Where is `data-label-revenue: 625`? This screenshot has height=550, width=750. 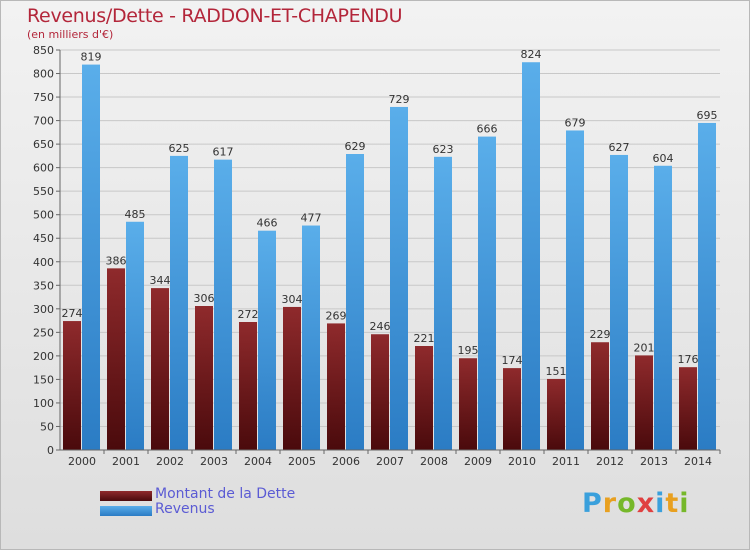 data-label-revenue: 625 is located at coordinates (179, 148).